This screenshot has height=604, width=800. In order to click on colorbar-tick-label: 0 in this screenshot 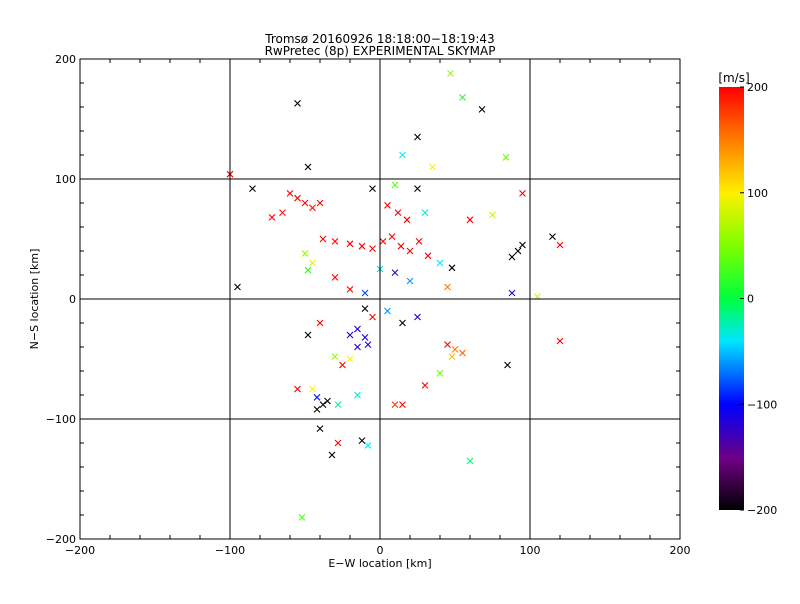, I will do `click(750, 299)`.